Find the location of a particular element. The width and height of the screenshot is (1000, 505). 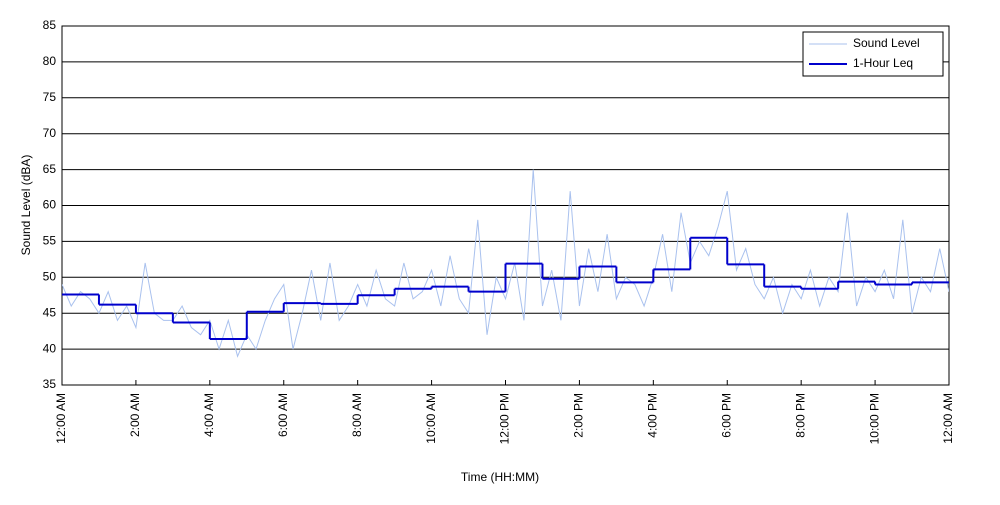

x-tick-label: 6:00 AM is located at coordinates (283, 415).